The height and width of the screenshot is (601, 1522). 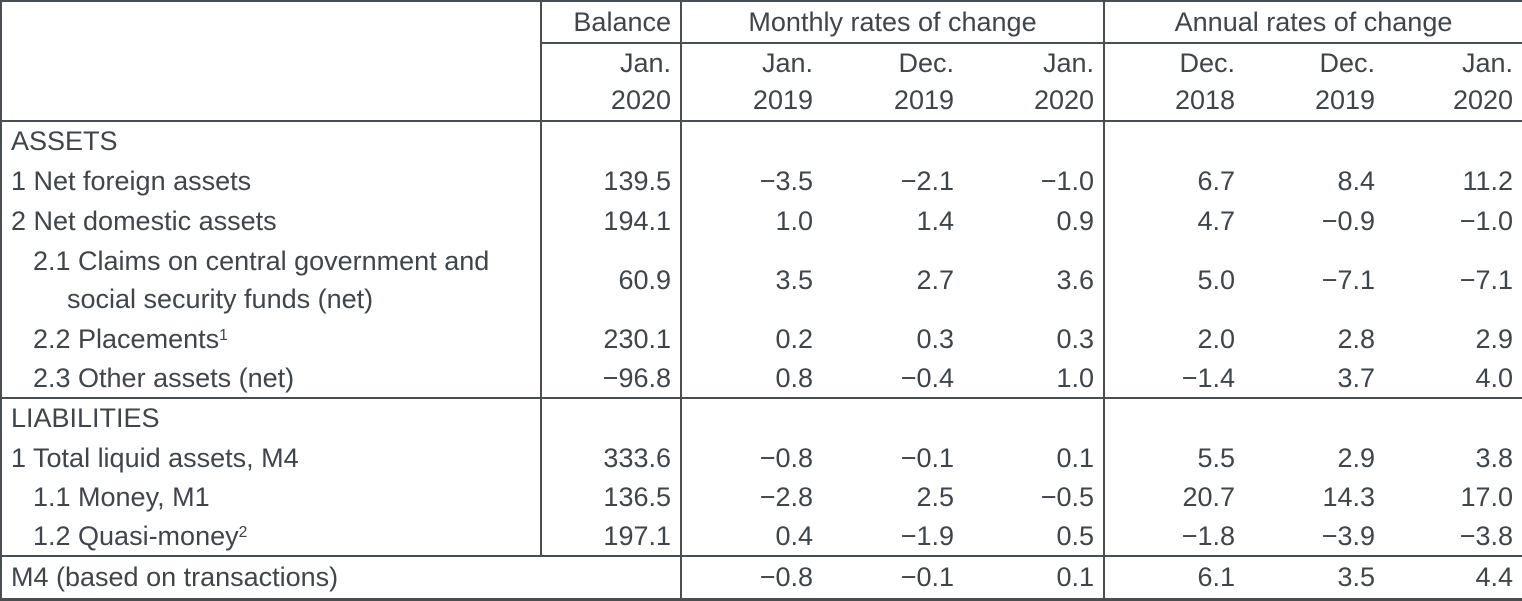 I want to click on monthly-value: −0.1, so click(x=927, y=457).